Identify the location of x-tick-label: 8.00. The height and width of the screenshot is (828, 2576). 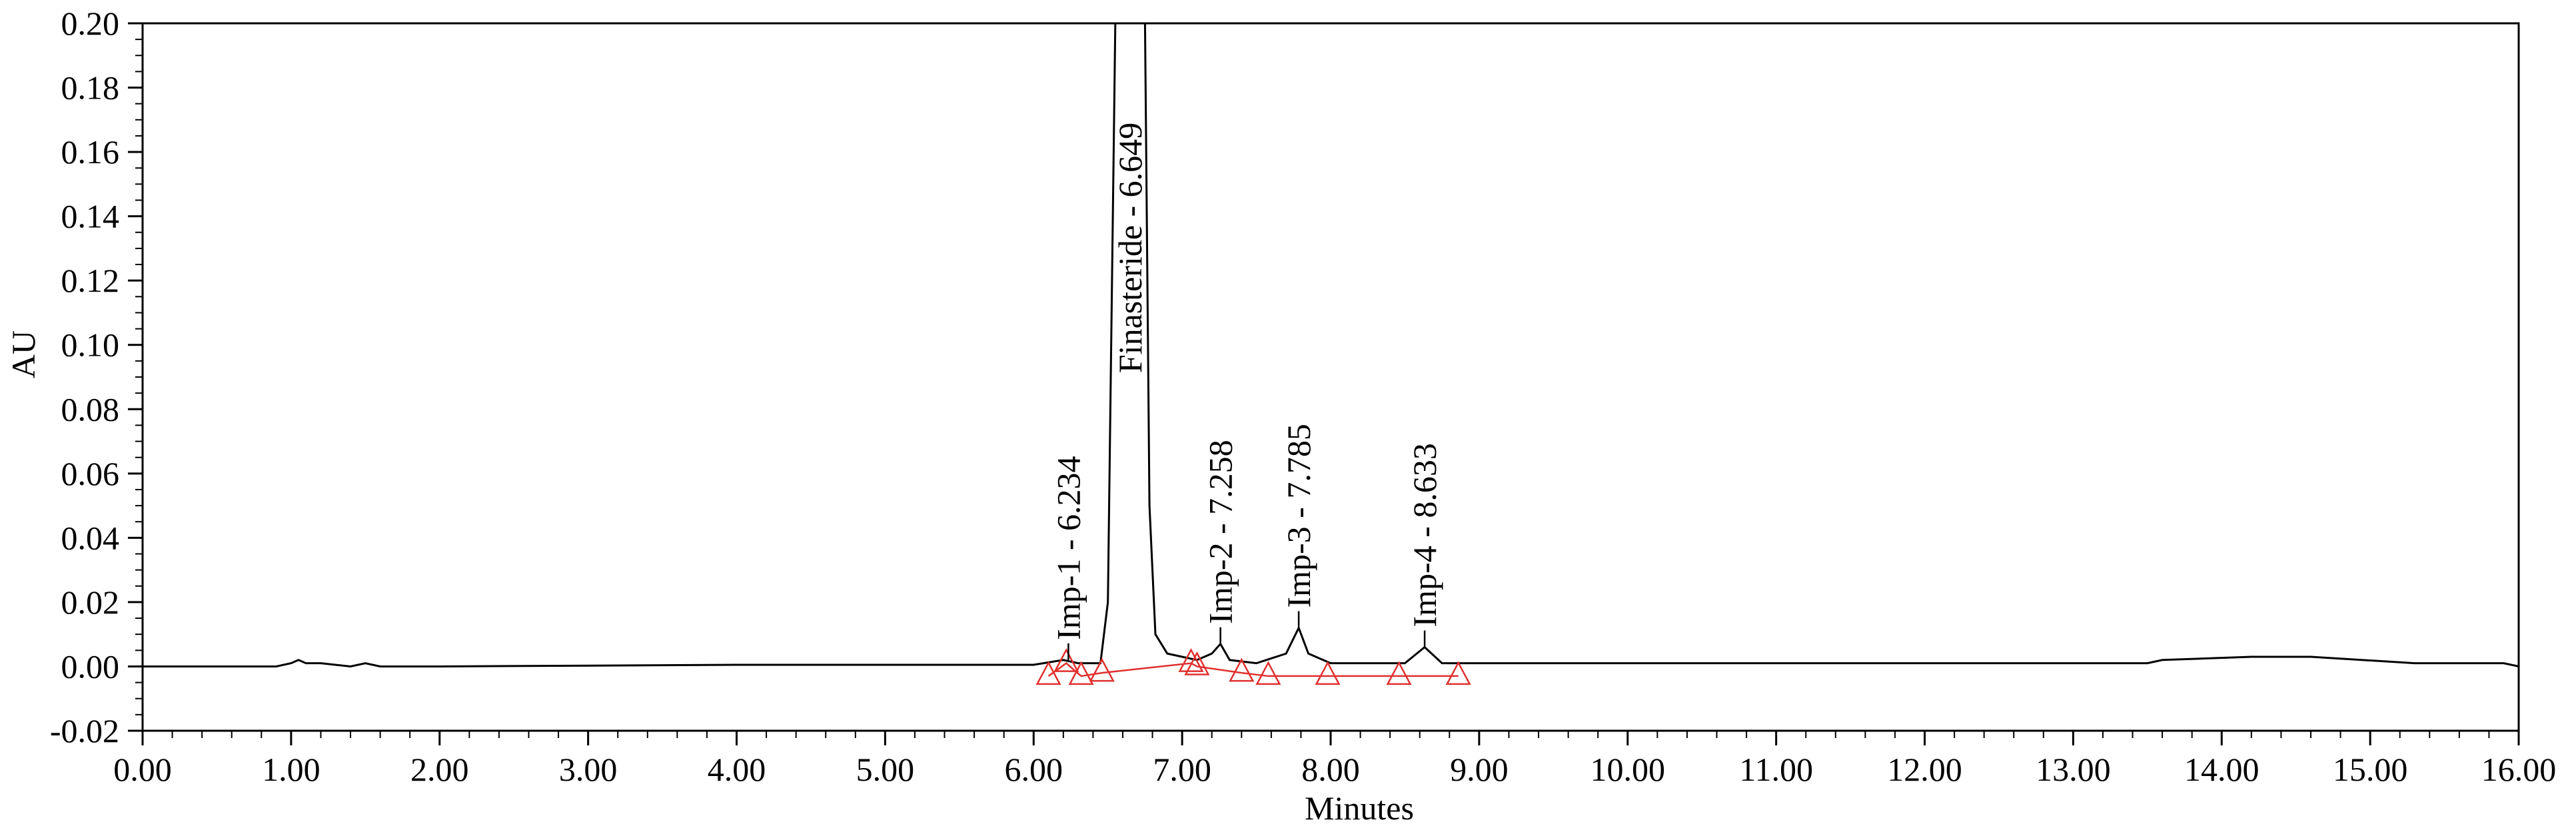
(1331, 770).